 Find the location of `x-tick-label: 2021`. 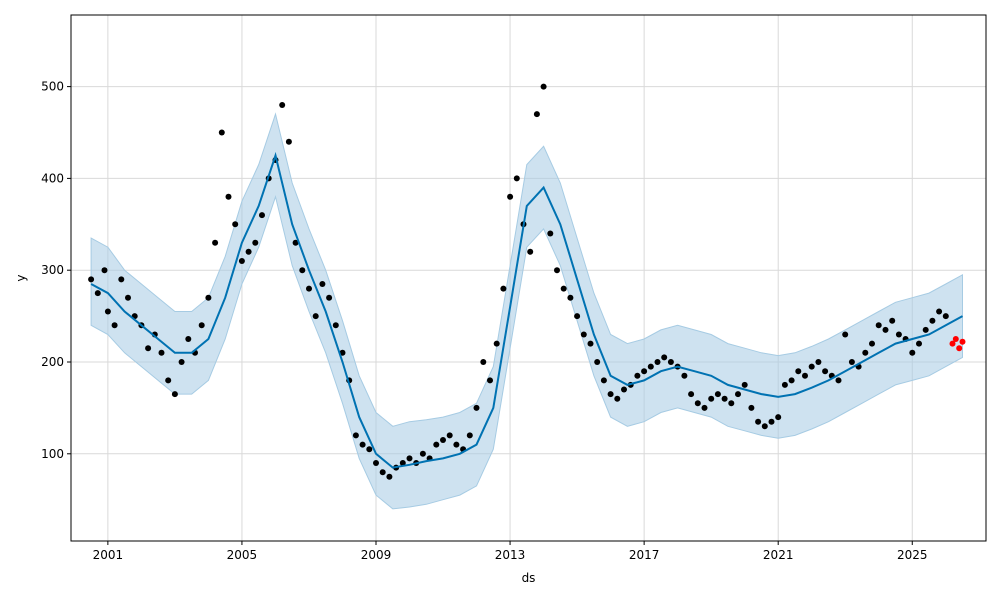

x-tick-label: 2021 is located at coordinates (778, 555).